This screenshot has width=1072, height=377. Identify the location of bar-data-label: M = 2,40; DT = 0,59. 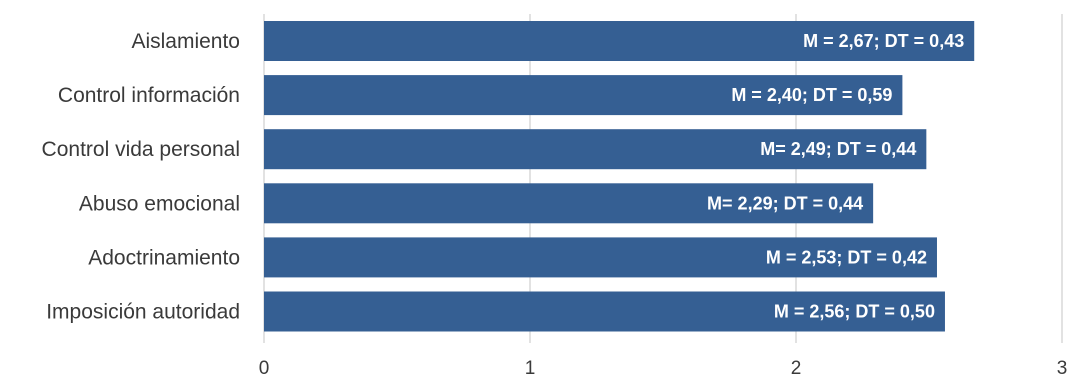
(811, 95).